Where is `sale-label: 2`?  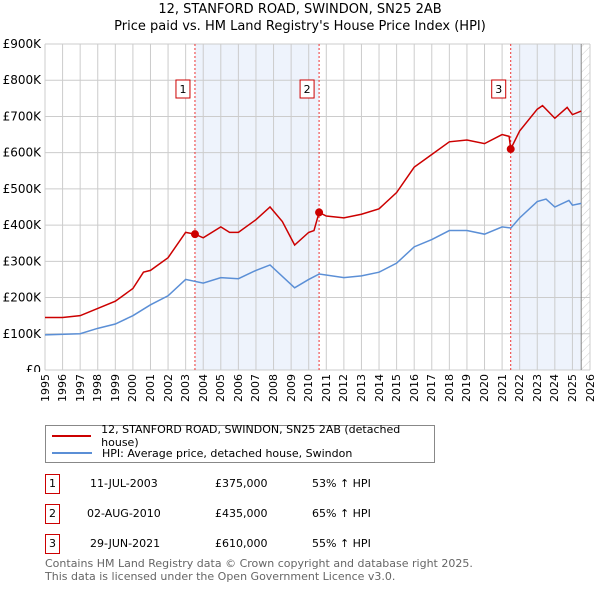
sale-label: 2 is located at coordinates (307, 89).